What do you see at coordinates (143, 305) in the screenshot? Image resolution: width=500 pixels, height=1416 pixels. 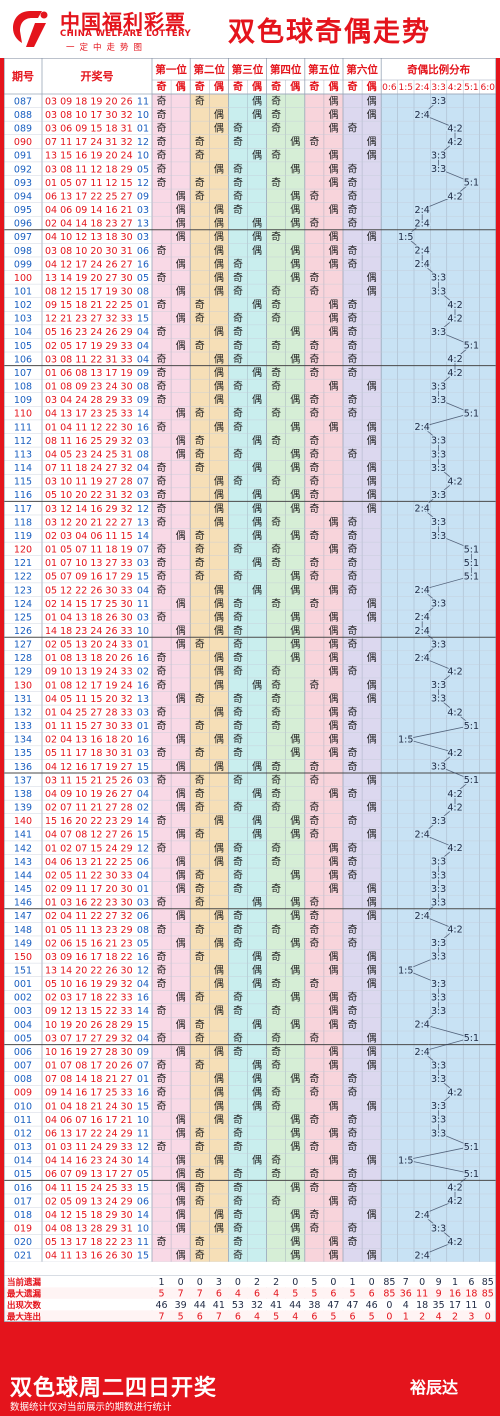 I see `blue-ball: 01` at bounding box center [143, 305].